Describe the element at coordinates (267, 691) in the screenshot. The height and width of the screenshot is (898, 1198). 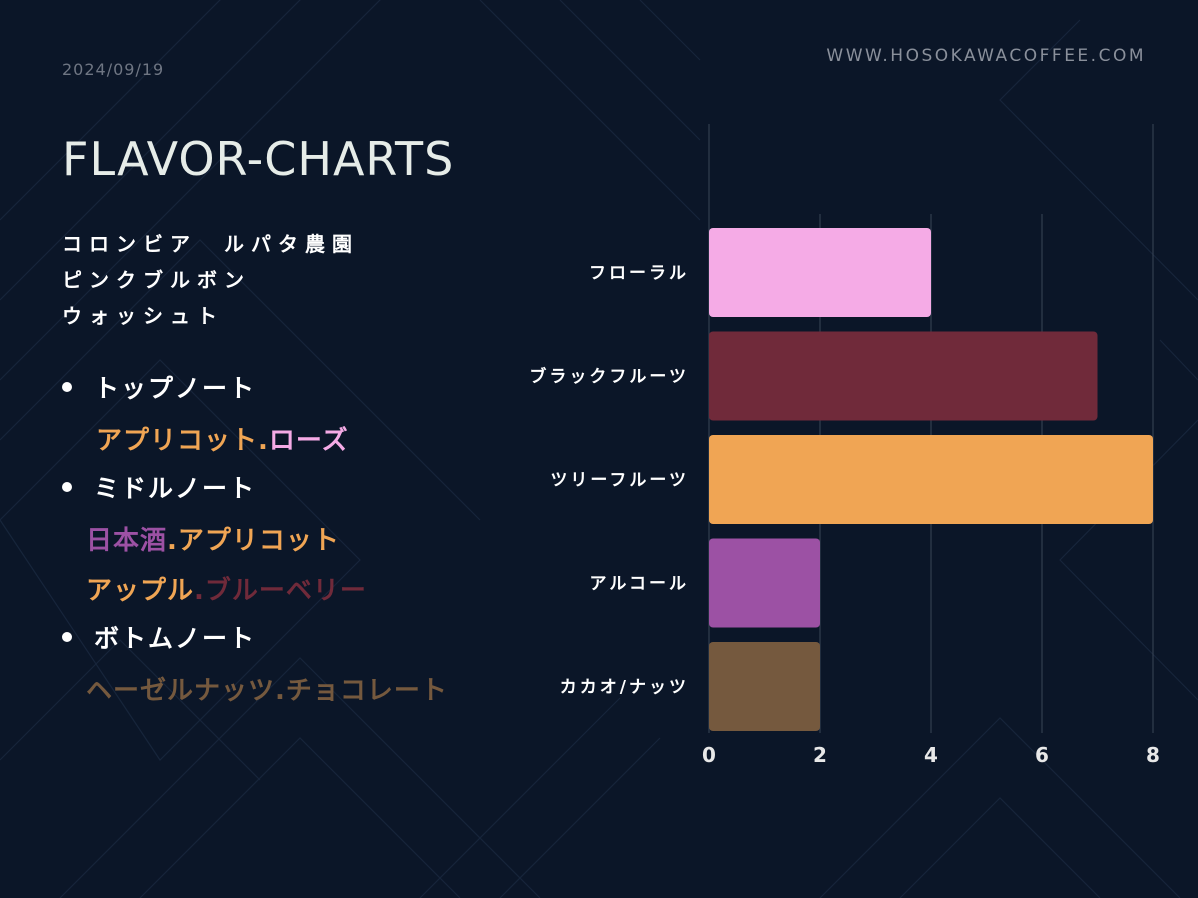
I see `bottom-note-items: ヘーゼルナッツ.チョコレート` at that location.